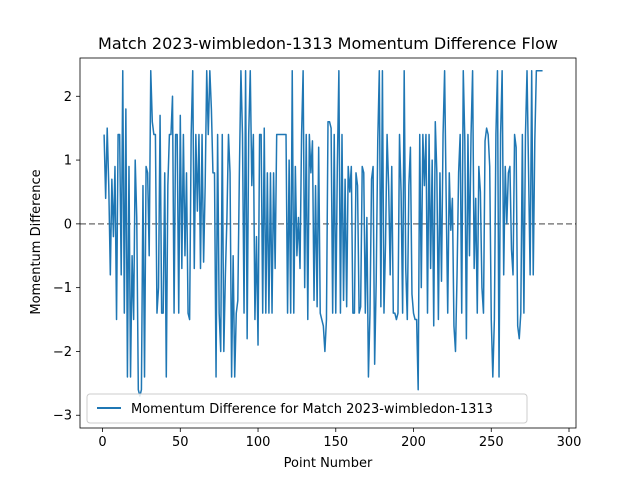  What do you see at coordinates (491, 442) in the screenshot?
I see `x-tick-label-250: 250` at bounding box center [491, 442].